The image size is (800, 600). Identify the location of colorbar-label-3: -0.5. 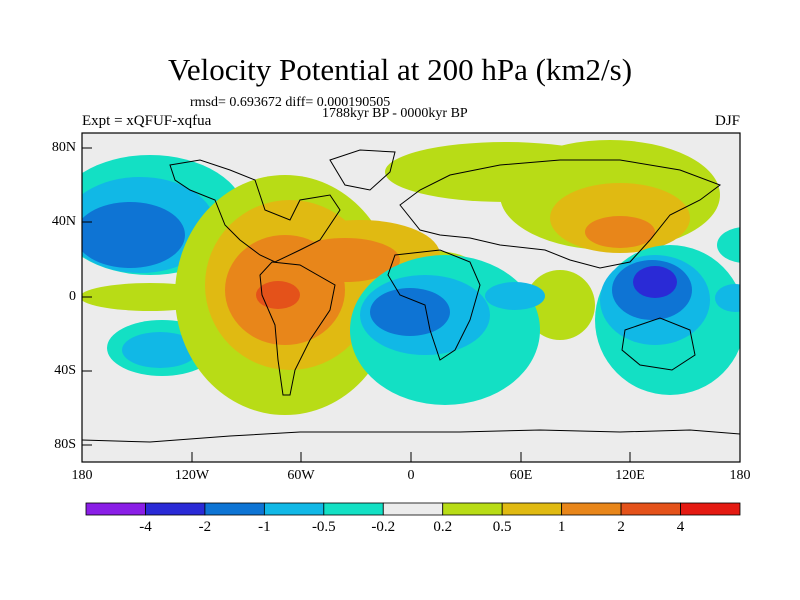
(323, 527).